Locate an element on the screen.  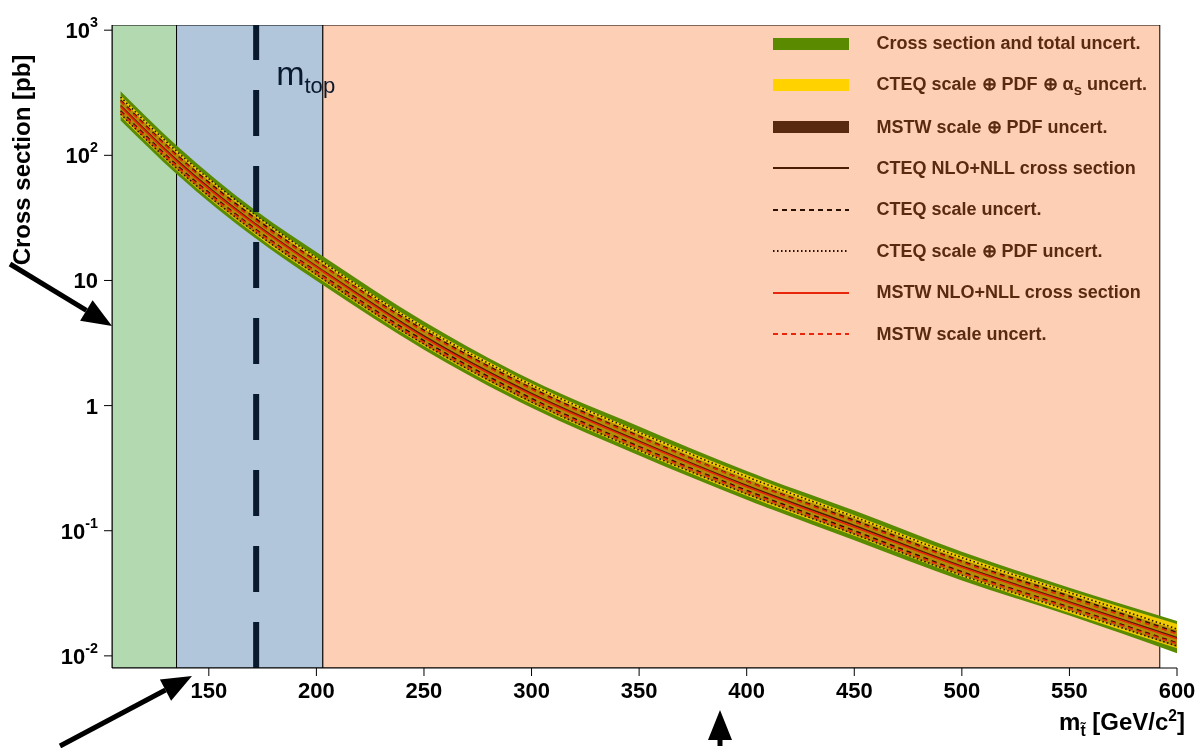
y-tick-label: 10$^{3}$ is located at coordinates (82, 28).